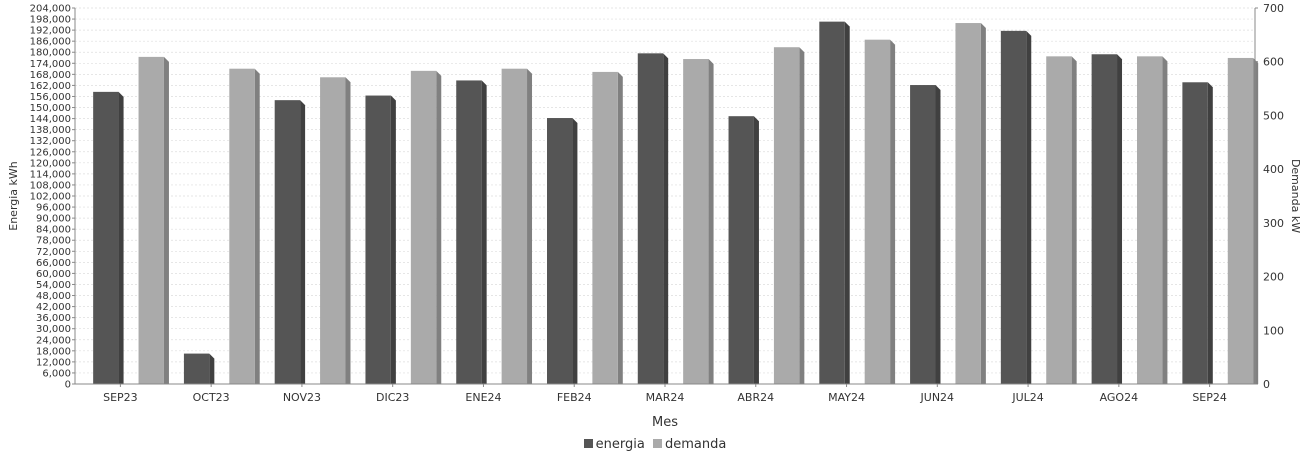 The image size is (1310, 463). What do you see at coordinates (56, 373) in the screenshot?
I see `left-tick-label: 6,000` at bounding box center [56, 373].